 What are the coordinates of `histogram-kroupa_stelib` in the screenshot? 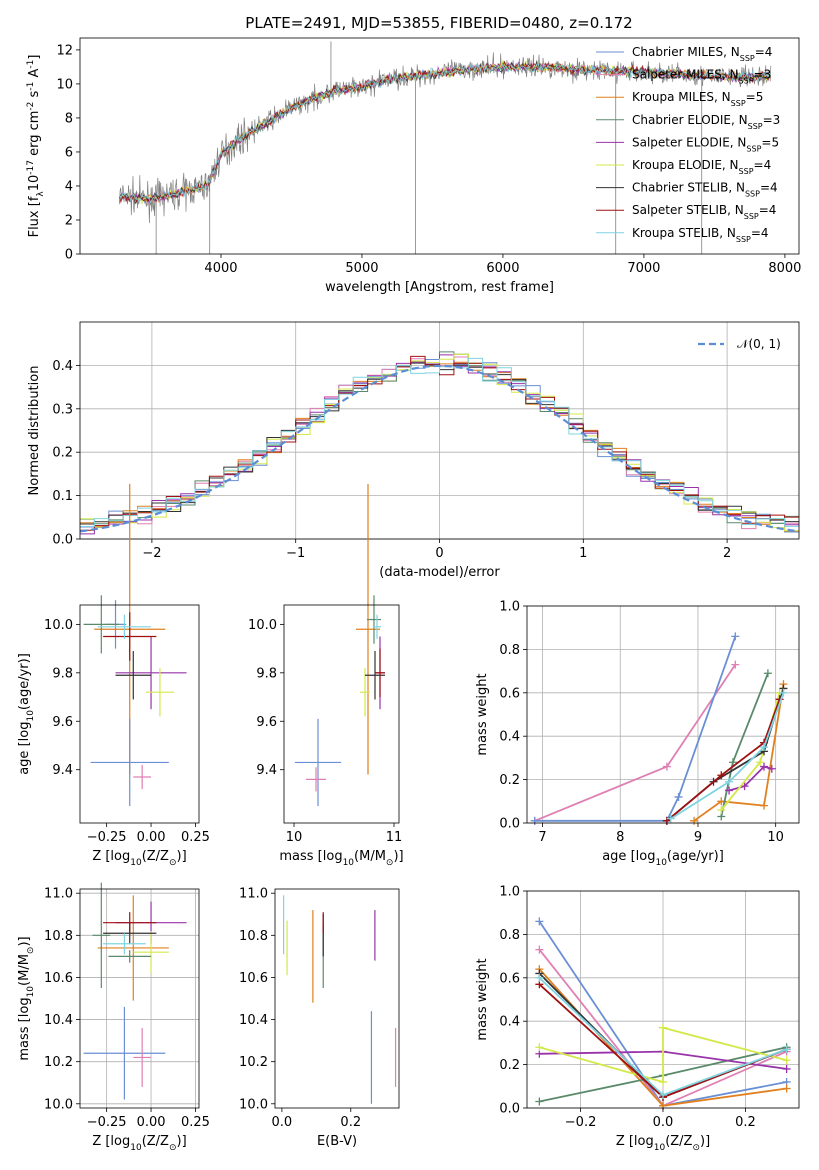 It's located at (439, 442).